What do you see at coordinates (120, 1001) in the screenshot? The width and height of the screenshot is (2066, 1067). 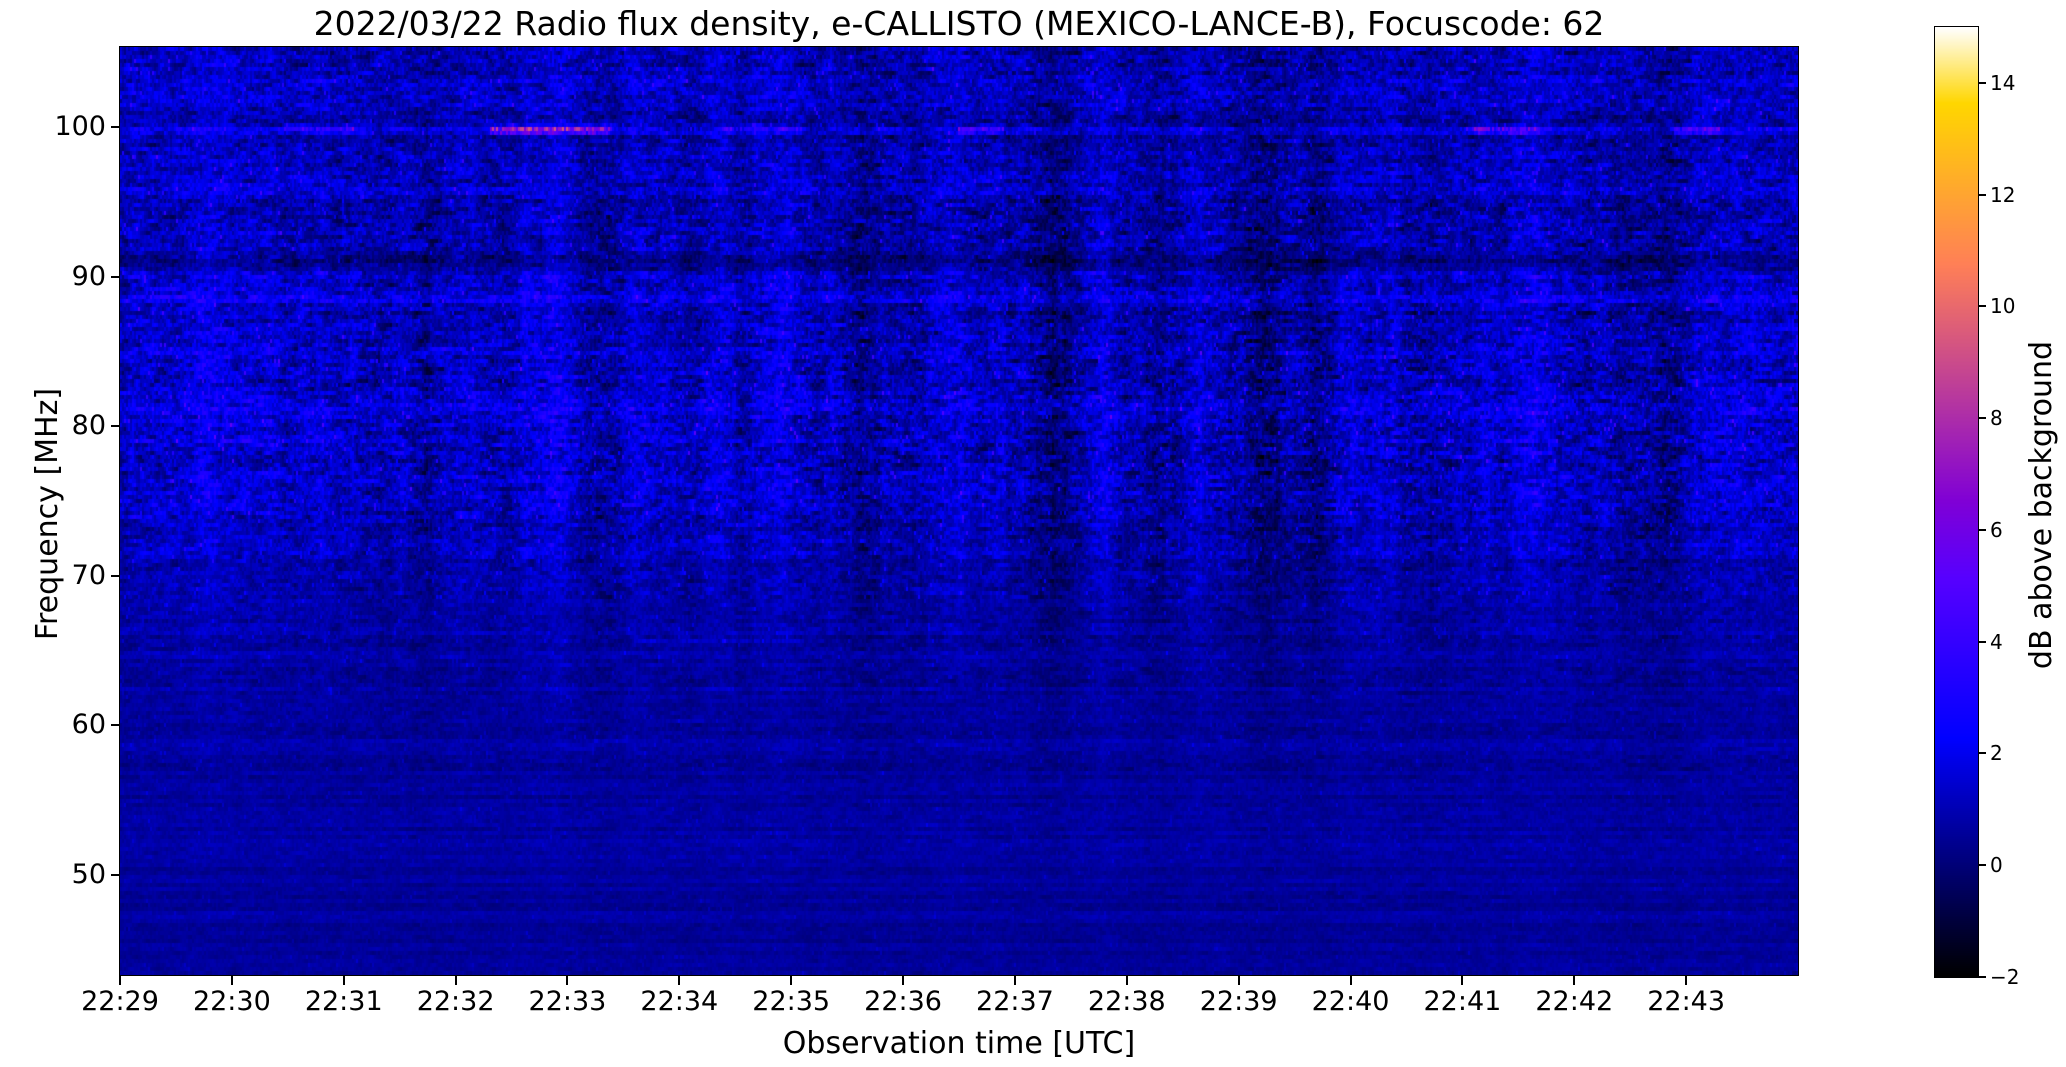 I see `x-tick-label: 22:29` at bounding box center [120, 1001].